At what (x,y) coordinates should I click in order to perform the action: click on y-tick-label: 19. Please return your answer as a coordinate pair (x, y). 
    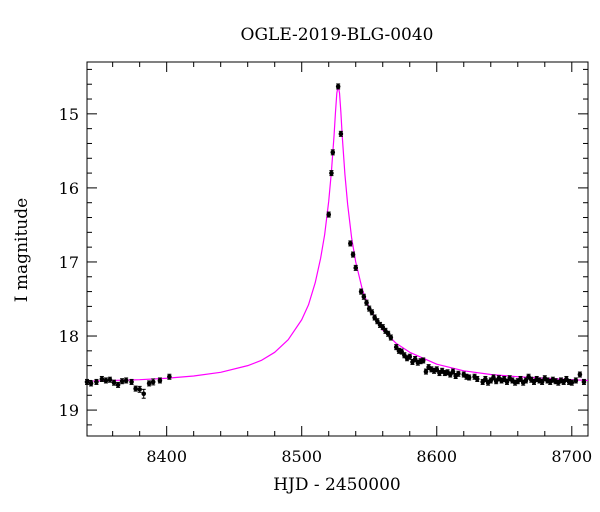
    Looking at the image, I should click on (69, 410).